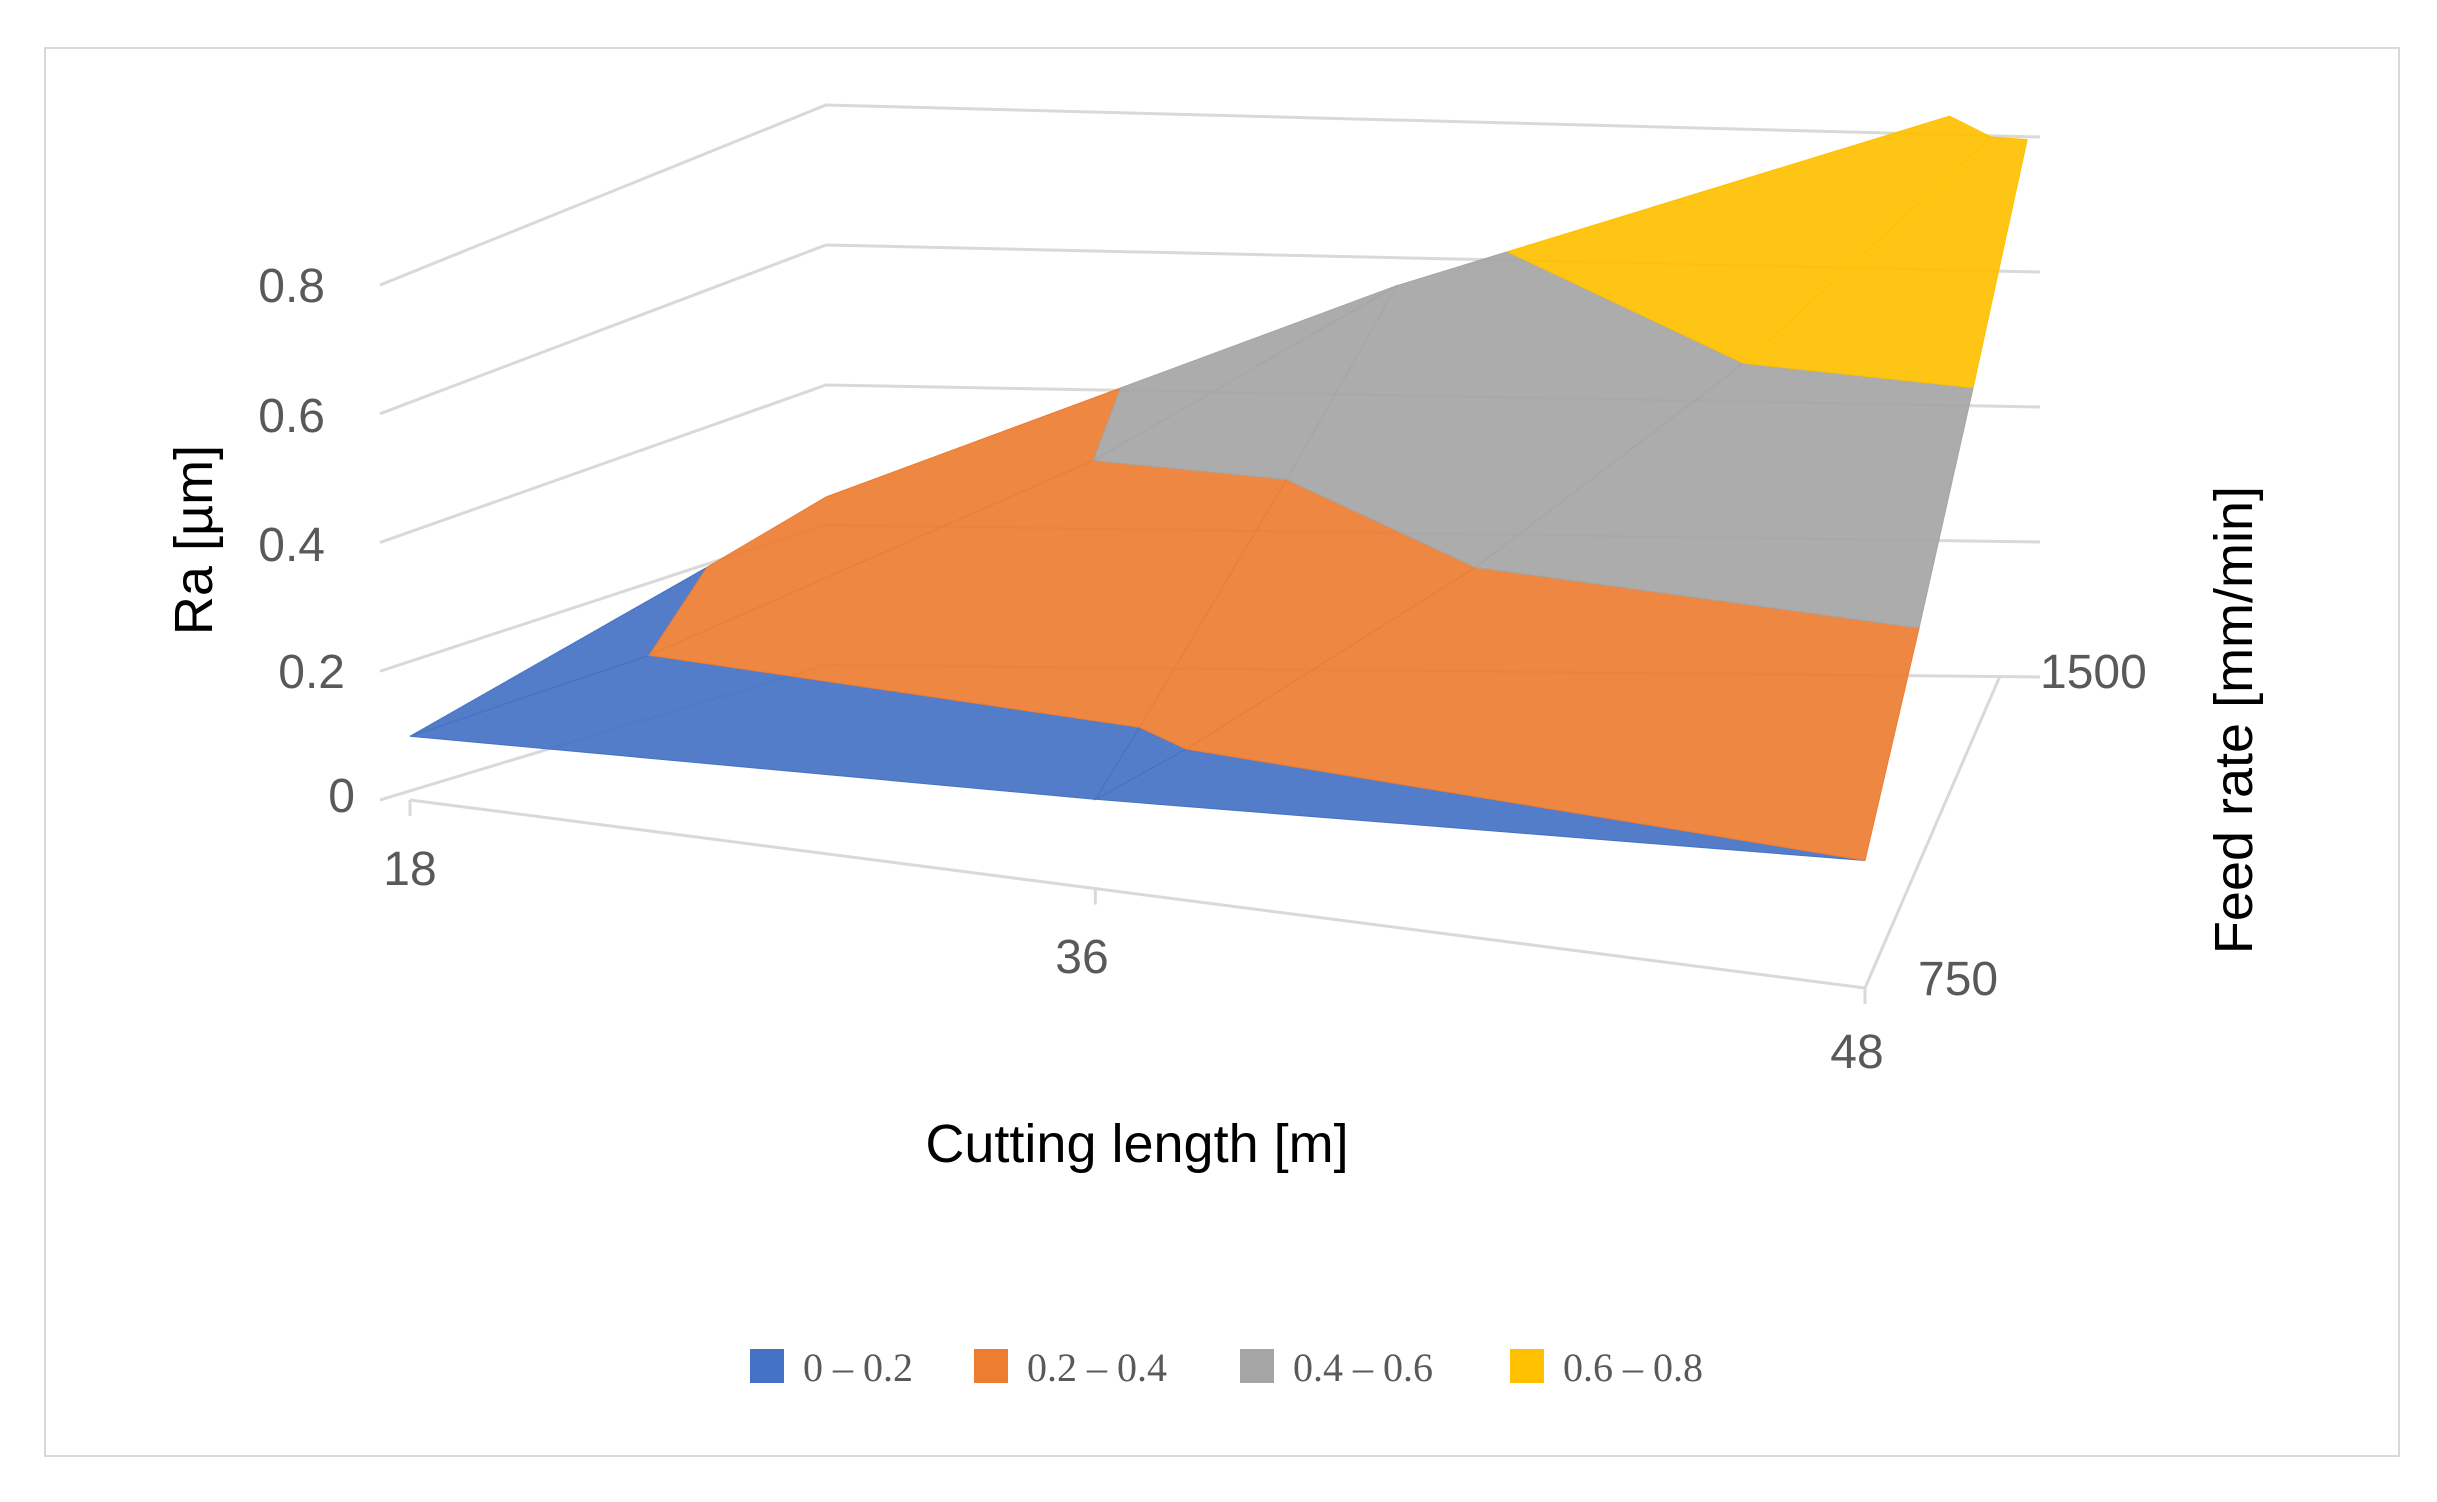 The image size is (2437, 1502). I want to click on x-axis-title: Cutting length [m], so click(1136, 1144).